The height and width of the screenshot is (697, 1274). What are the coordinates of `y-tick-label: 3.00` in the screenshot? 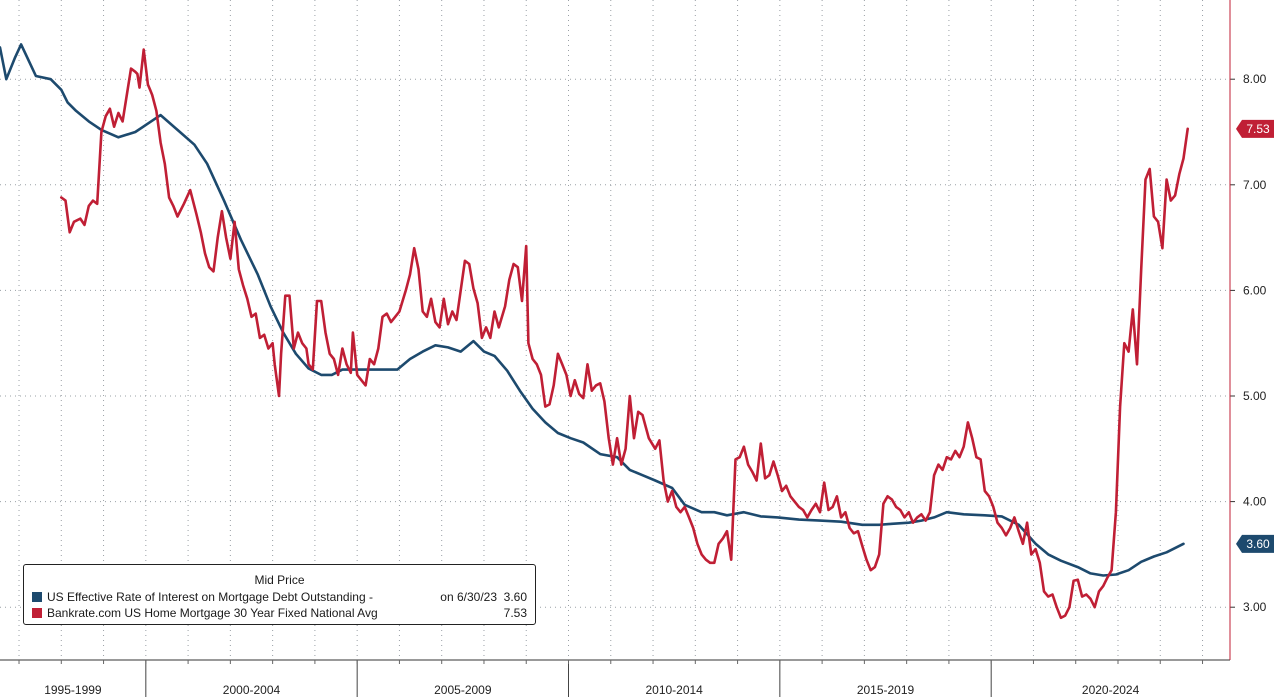 It's located at (1255, 607).